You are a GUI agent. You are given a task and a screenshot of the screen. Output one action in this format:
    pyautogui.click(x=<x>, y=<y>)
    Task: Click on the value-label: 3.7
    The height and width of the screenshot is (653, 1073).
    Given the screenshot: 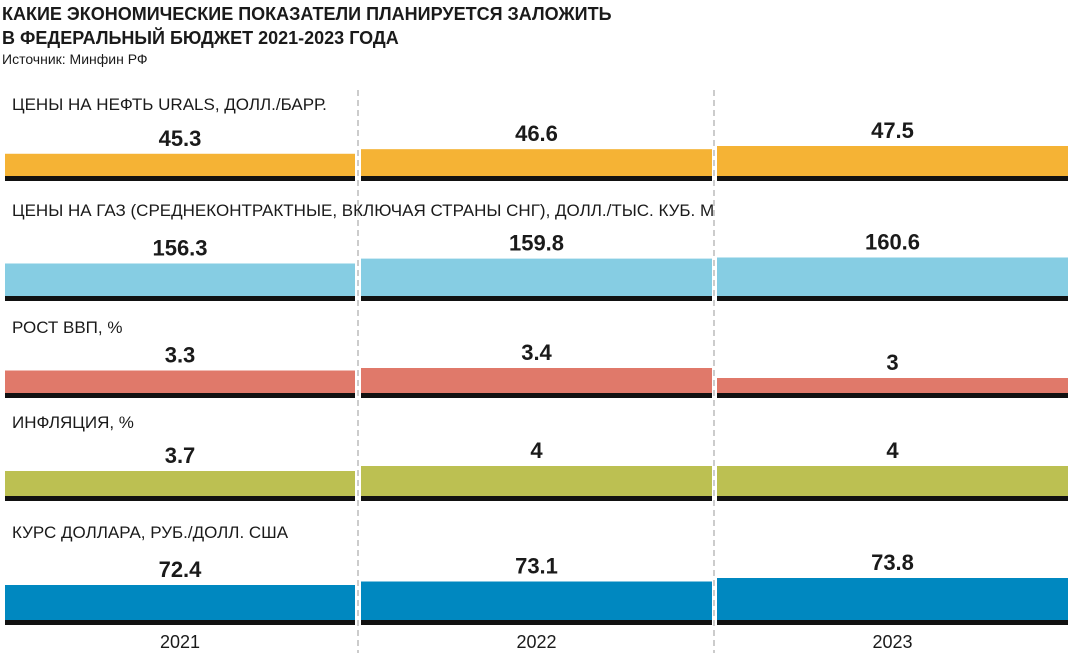 What is the action you would take?
    pyautogui.click(x=180, y=455)
    